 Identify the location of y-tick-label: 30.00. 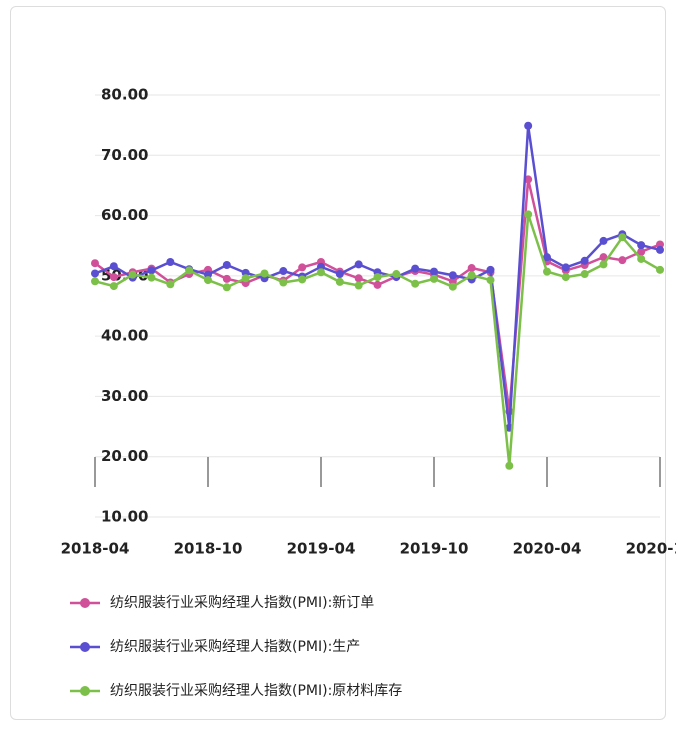
(124, 396).